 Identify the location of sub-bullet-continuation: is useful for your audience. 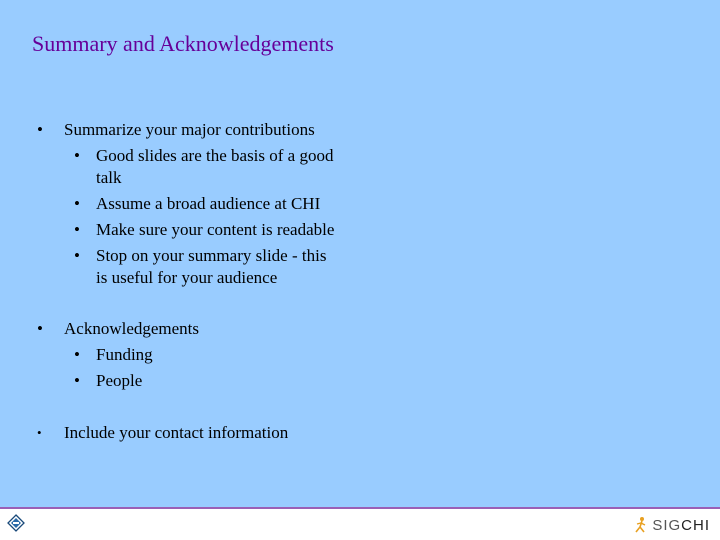
(234, 278).